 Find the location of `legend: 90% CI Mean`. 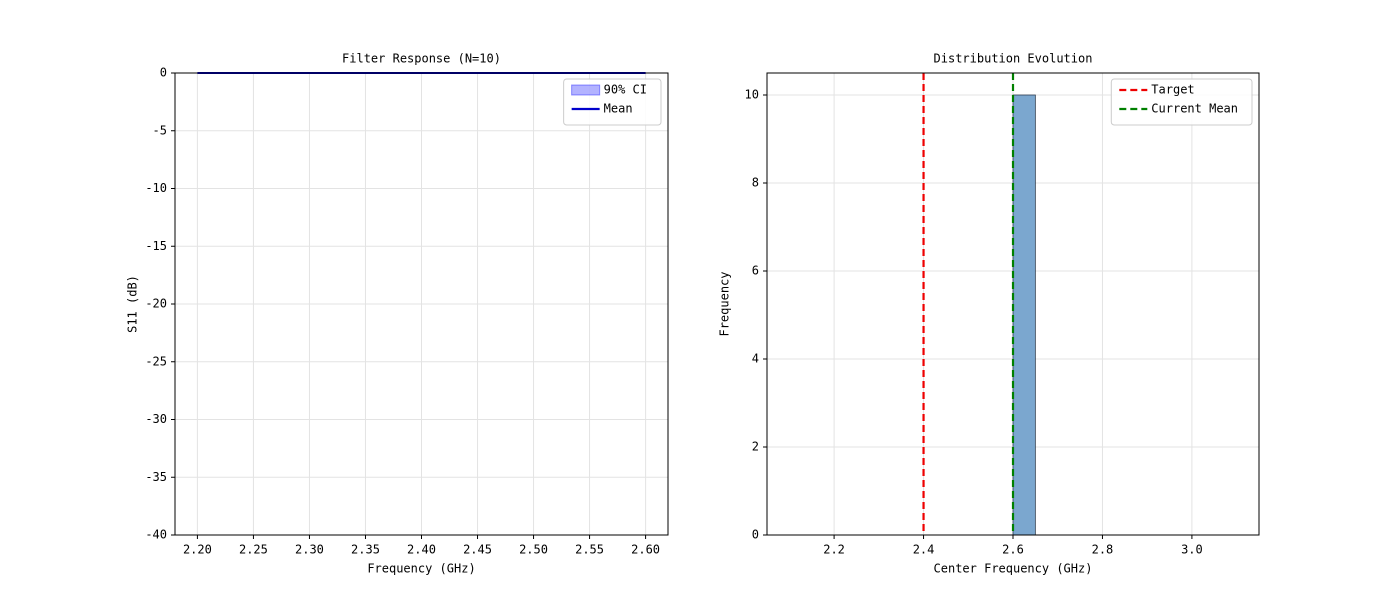

legend: 90% CI Mean is located at coordinates (612, 102).